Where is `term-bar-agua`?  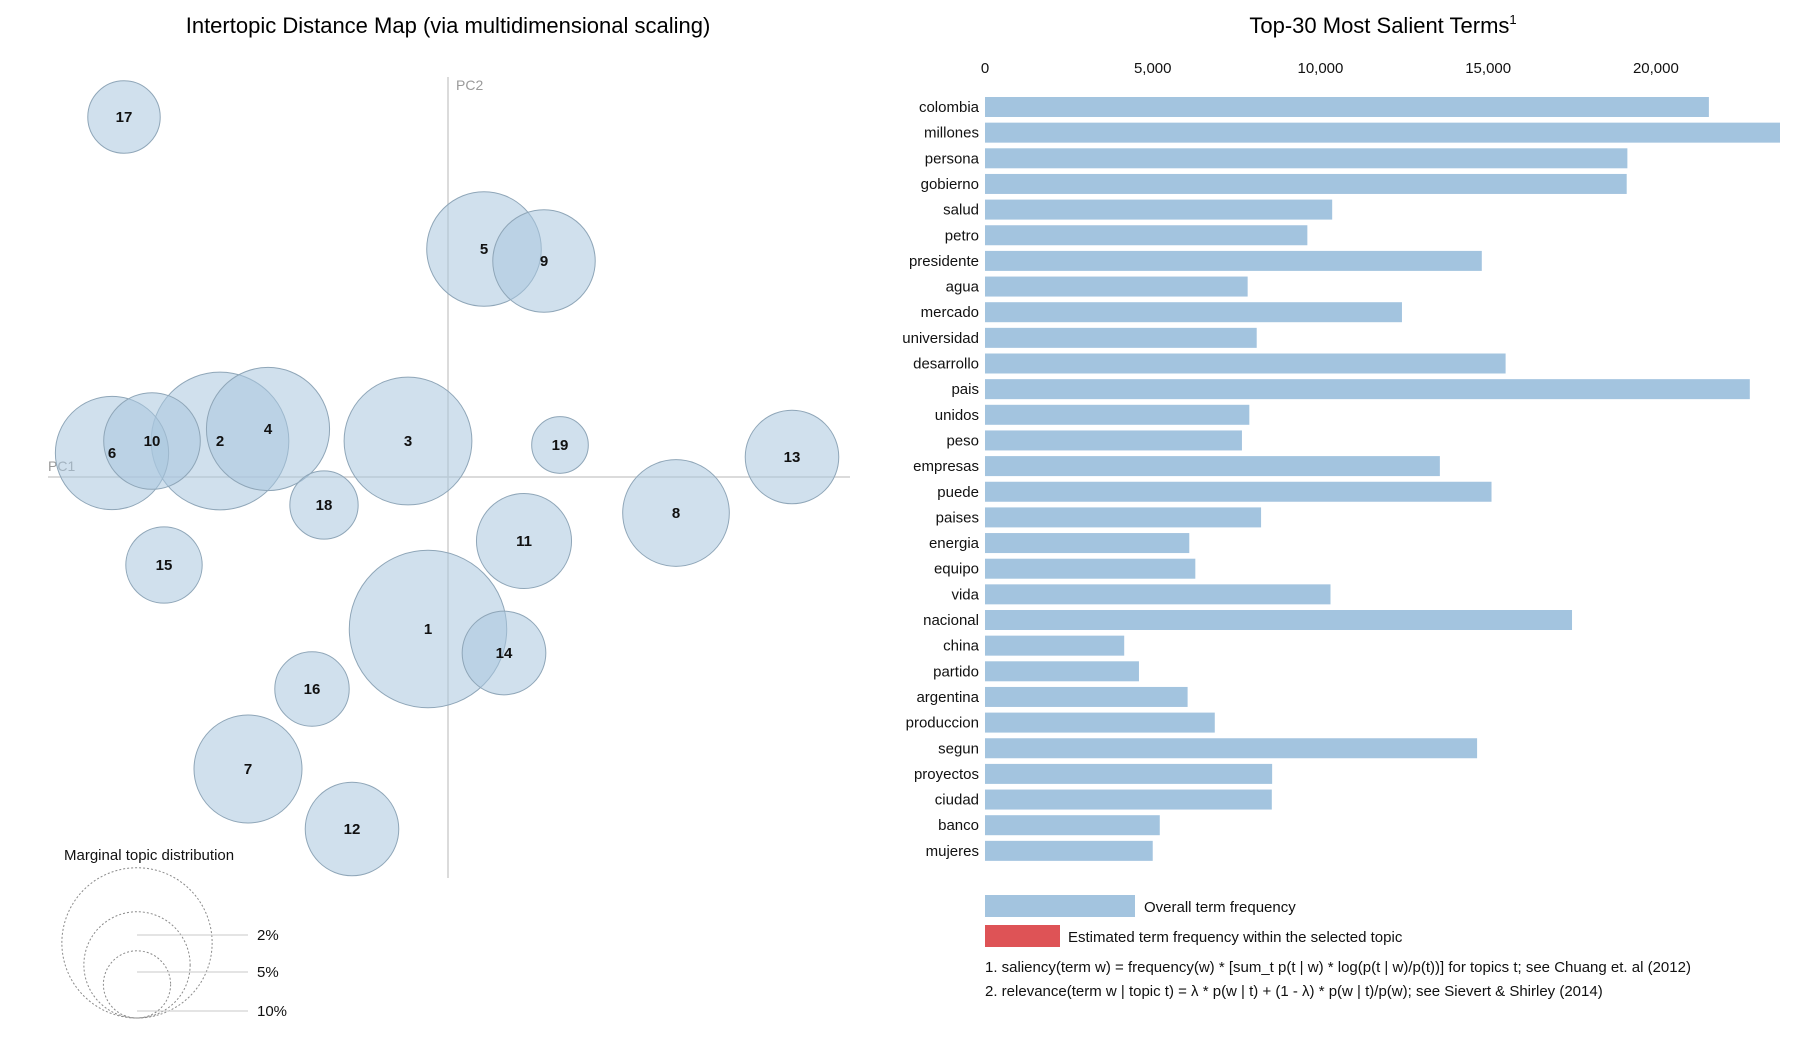
term-bar-agua is located at coordinates (1116, 286).